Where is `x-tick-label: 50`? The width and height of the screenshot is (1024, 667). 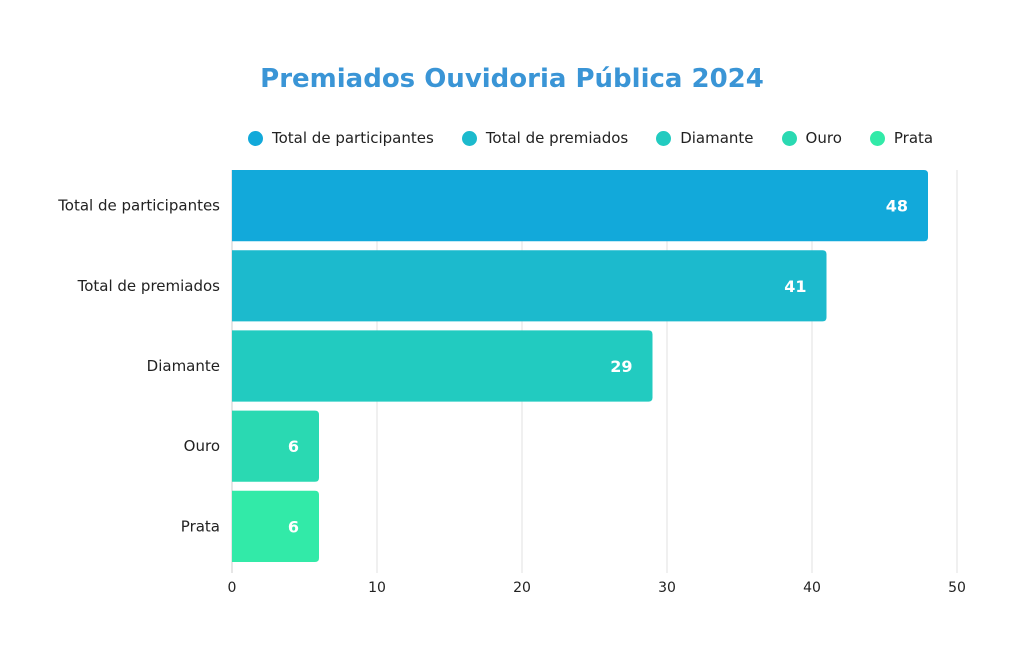 x-tick-label: 50 is located at coordinates (957, 588).